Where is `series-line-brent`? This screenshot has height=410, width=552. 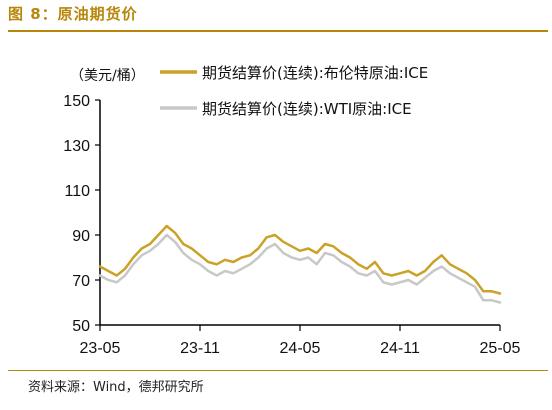 series-line-brent is located at coordinates (300, 259).